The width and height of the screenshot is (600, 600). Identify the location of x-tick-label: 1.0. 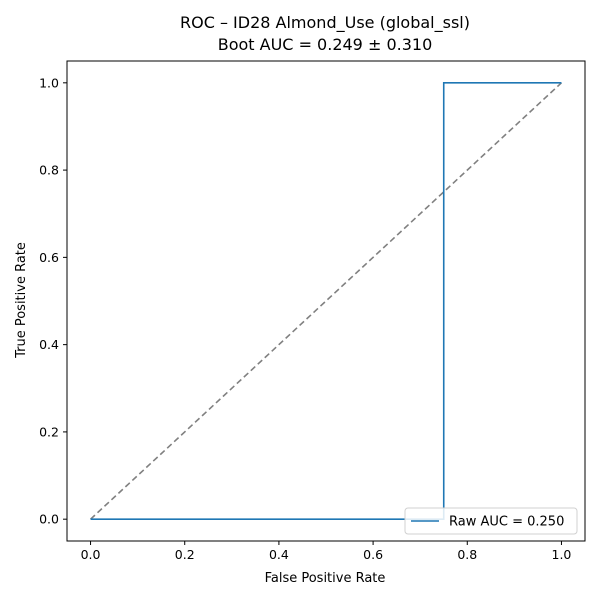
(562, 554).